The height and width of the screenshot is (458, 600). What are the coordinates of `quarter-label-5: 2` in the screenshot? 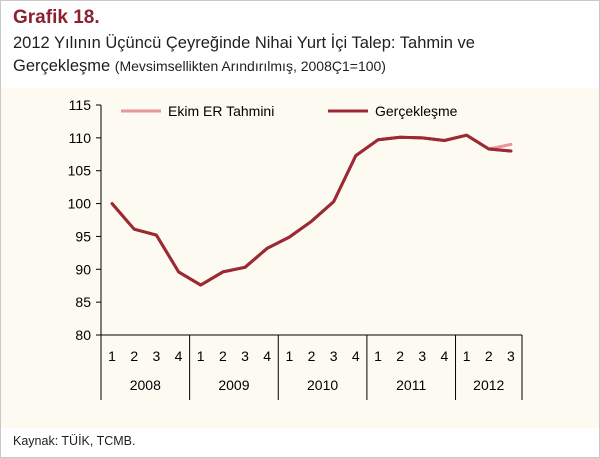 It's located at (223, 356).